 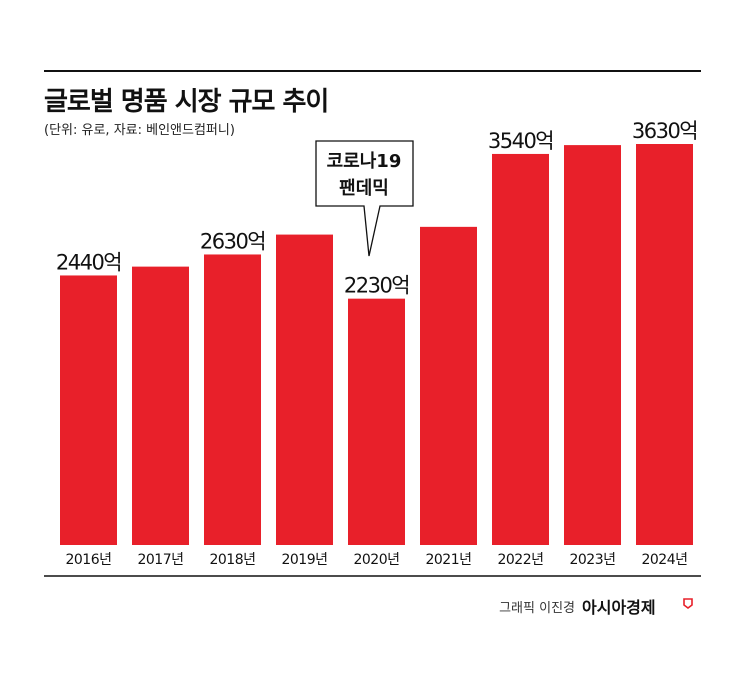 I want to click on data-label-2024년: 3630억, so click(x=664, y=131).